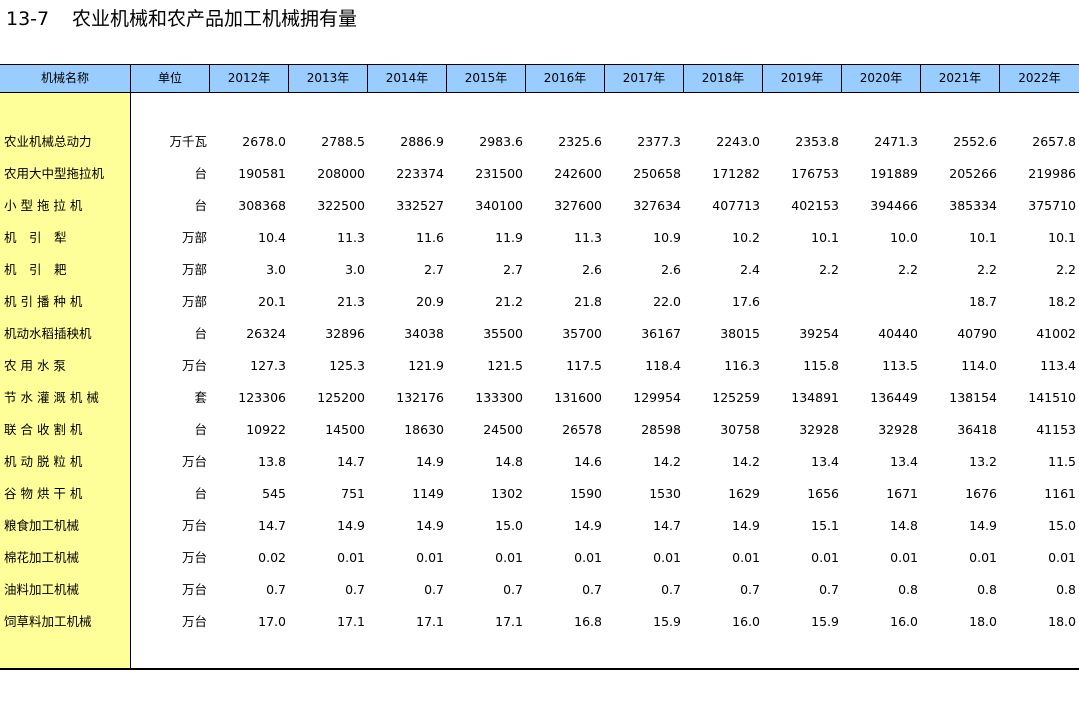 The image size is (1079, 702). What do you see at coordinates (973, 173) in the screenshot?
I see `value-cell: 205266` at bounding box center [973, 173].